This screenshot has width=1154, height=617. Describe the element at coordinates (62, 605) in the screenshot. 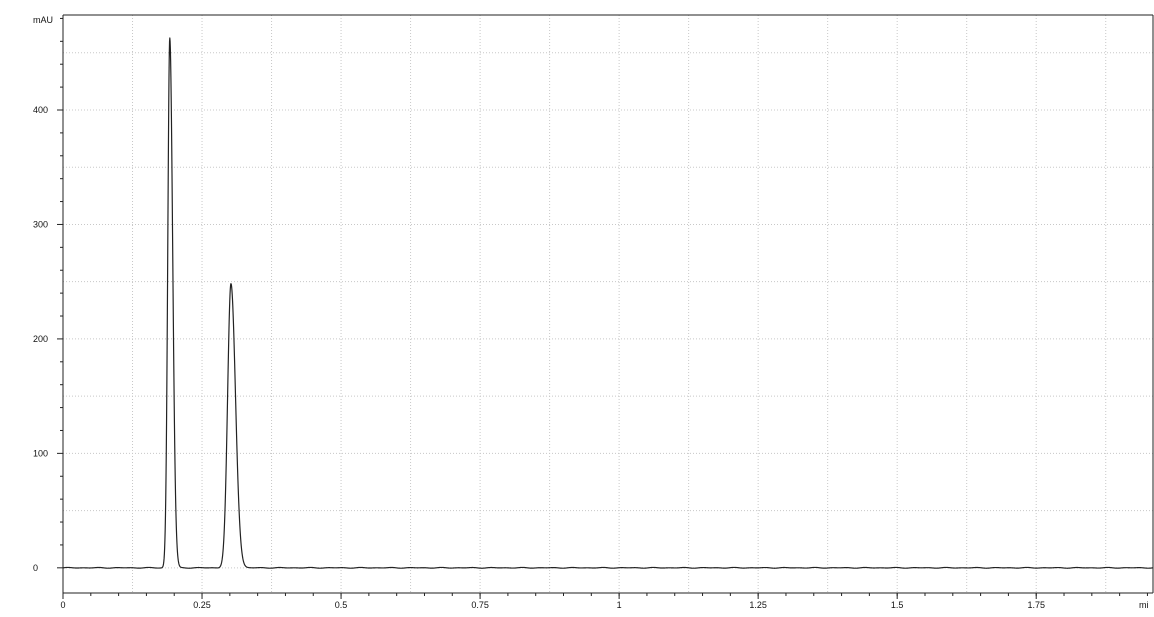

I see `x-tick-label: 0` at that location.